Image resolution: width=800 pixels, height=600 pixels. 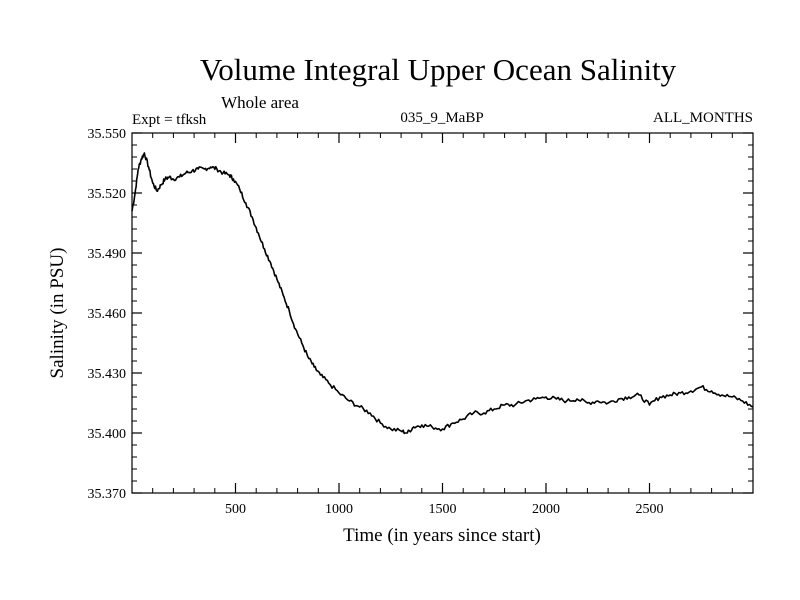 I want to click on x-tick-label: 1000, so click(x=339, y=509).